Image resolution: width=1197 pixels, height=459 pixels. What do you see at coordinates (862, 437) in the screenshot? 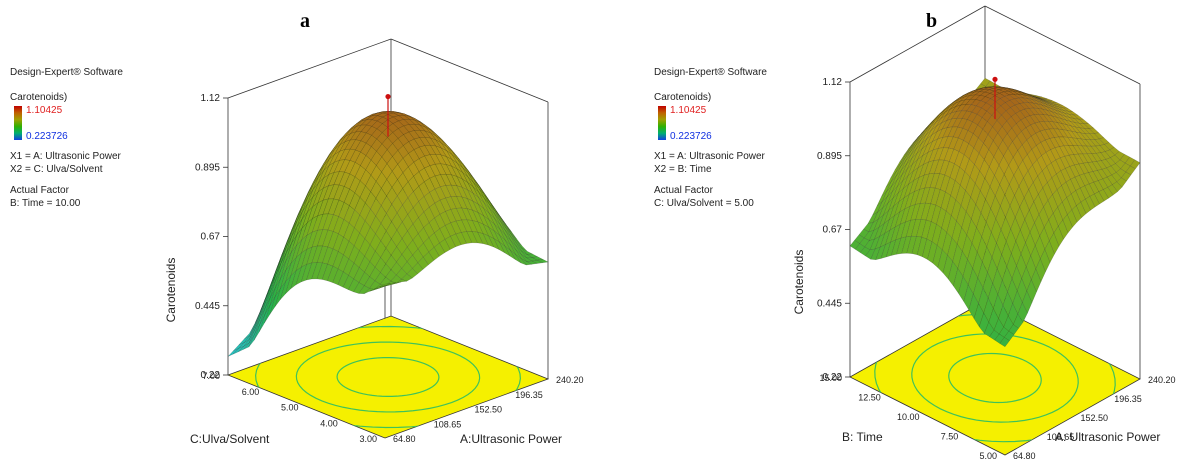
I see `y-axis-label: B: Time` at bounding box center [862, 437].